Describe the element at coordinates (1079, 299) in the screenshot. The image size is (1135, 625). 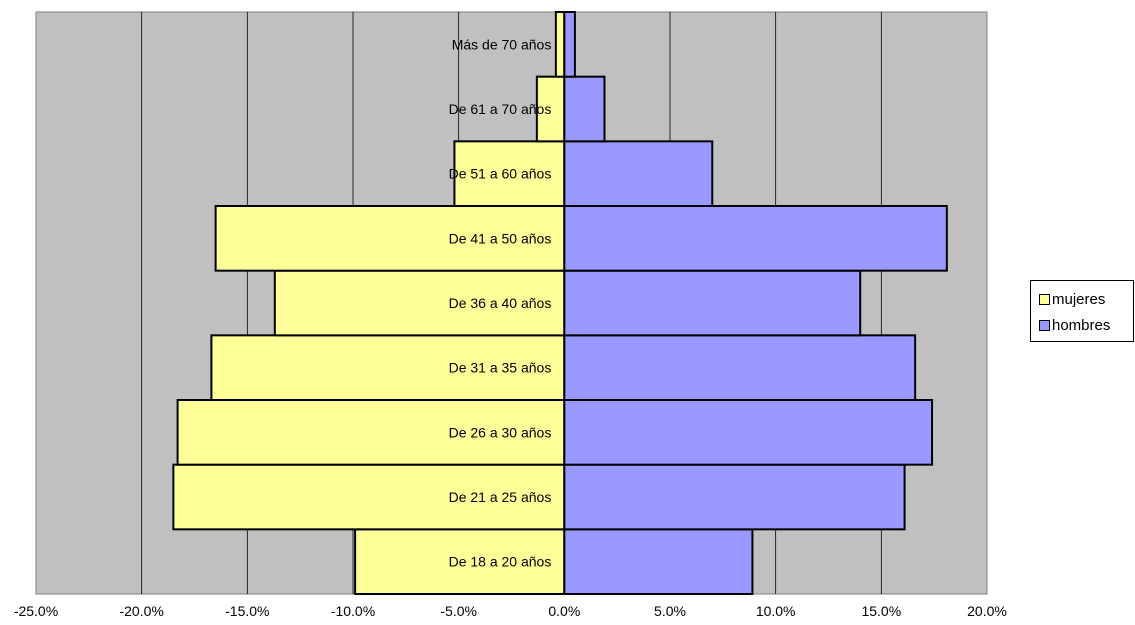
I see `legend-label-mujeres: mujeres` at that location.